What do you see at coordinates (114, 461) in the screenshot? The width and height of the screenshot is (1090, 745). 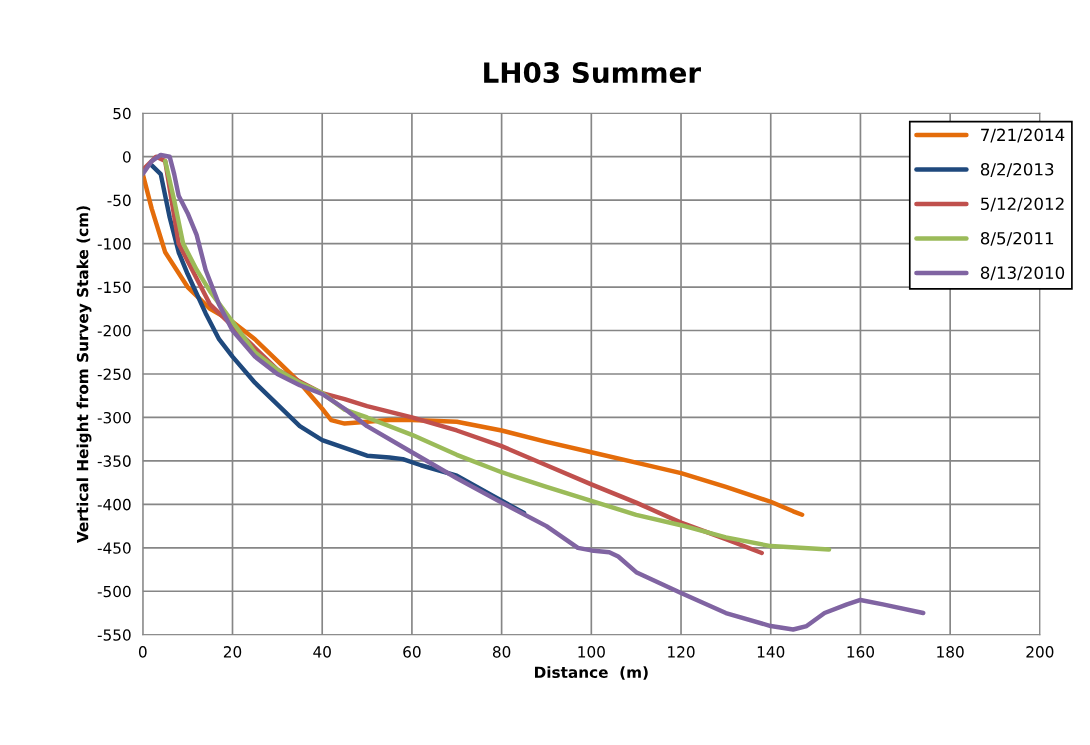 I see `y-tick-label: -350` at bounding box center [114, 461].